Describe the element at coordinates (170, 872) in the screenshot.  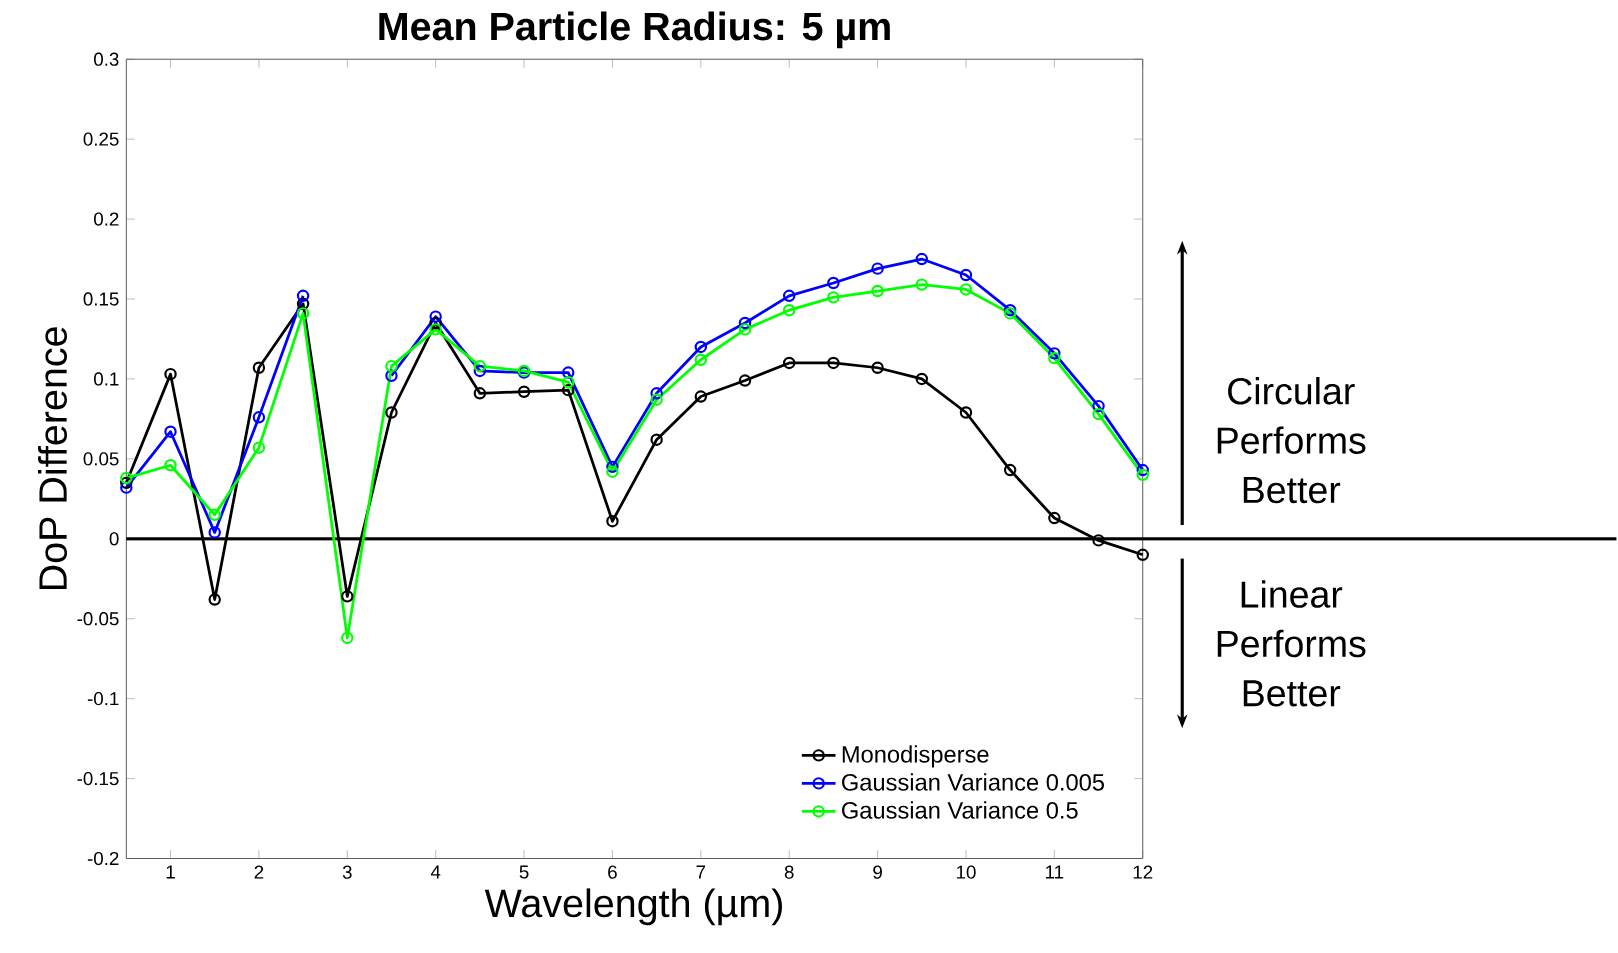
I see `x-tick-label: 1` at that location.